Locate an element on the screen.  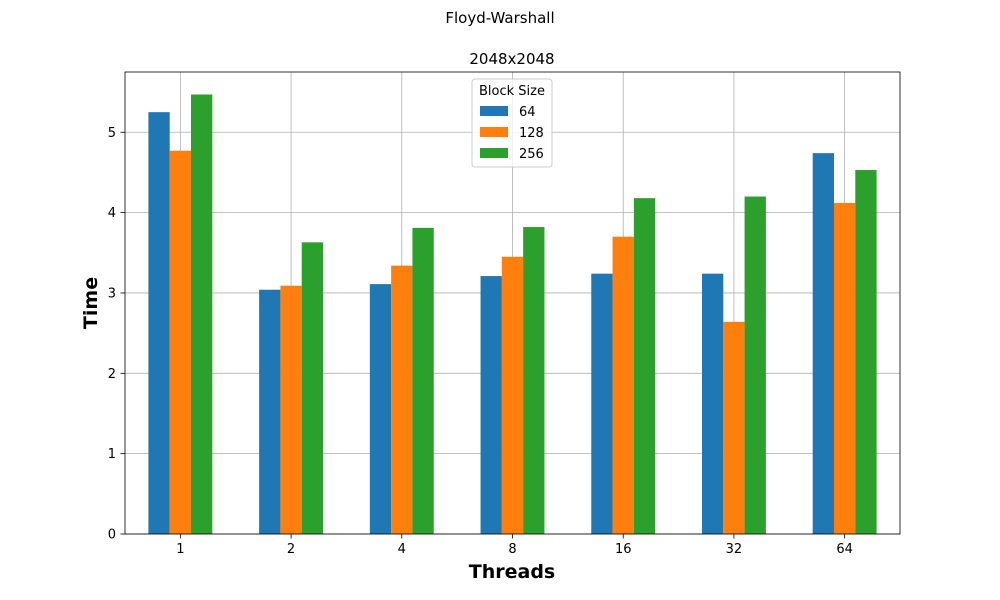
x-tick-label: 32 is located at coordinates (734, 549).